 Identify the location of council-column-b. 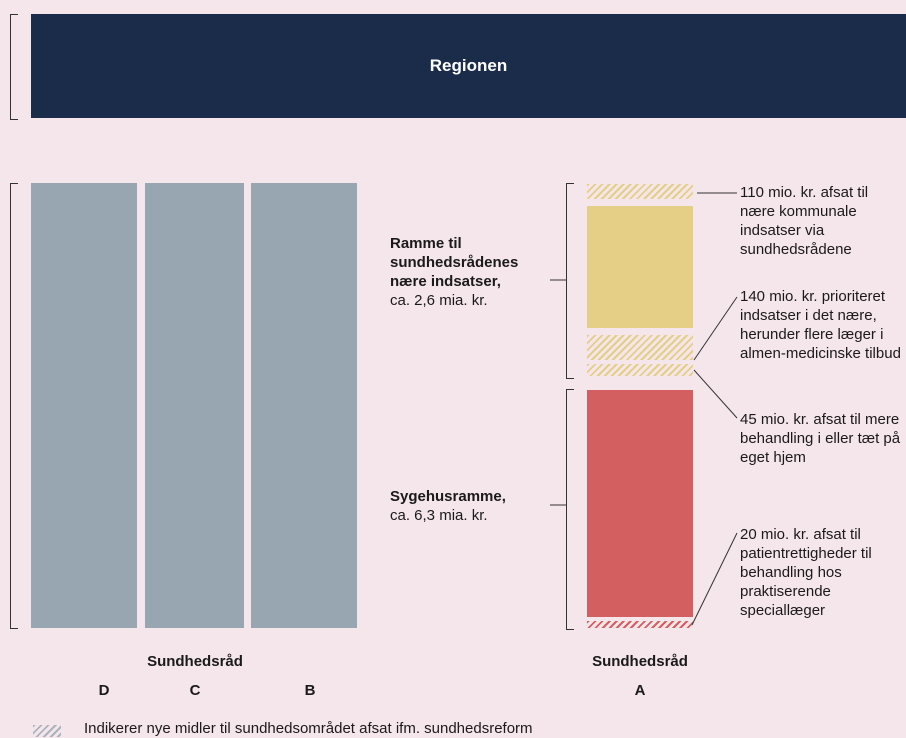
(304, 405).